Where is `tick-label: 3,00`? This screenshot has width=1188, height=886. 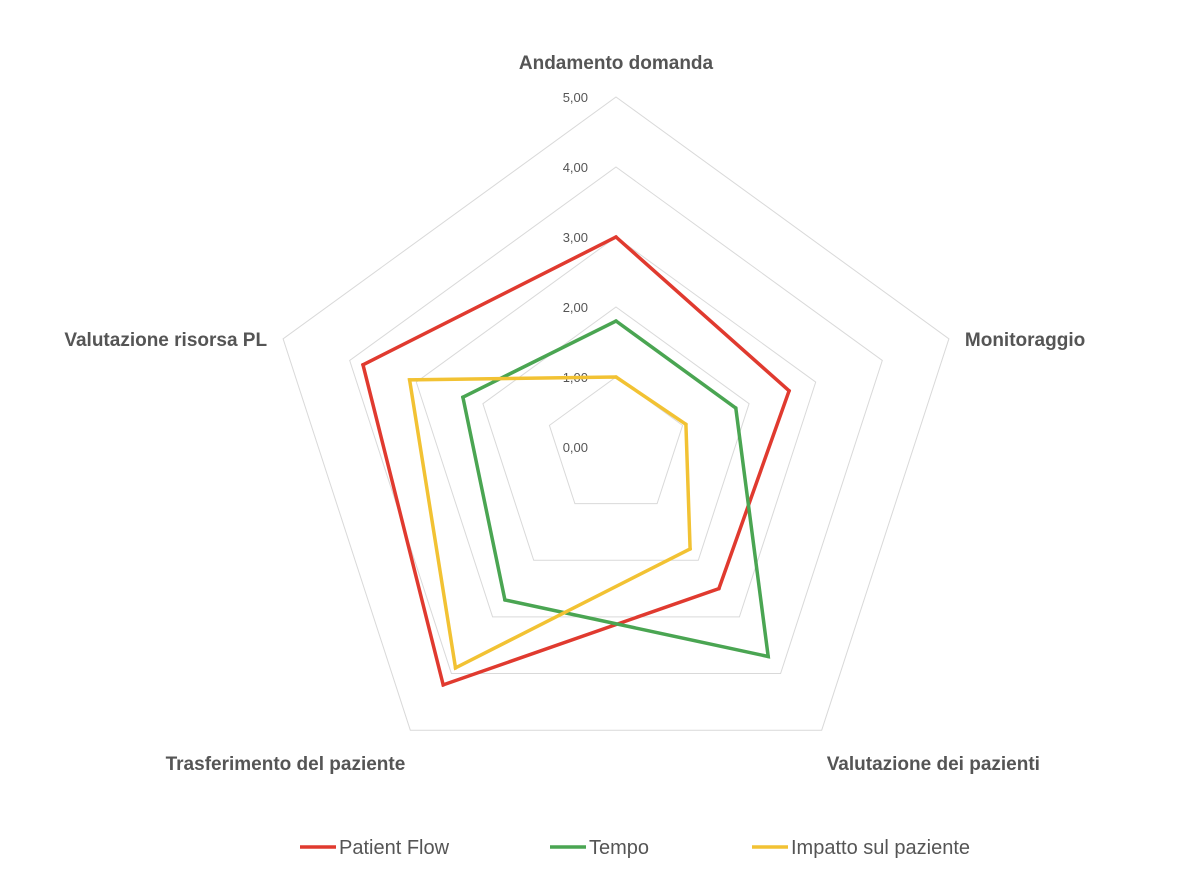
tick-label: 3,00 is located at coordinates (575, 237).